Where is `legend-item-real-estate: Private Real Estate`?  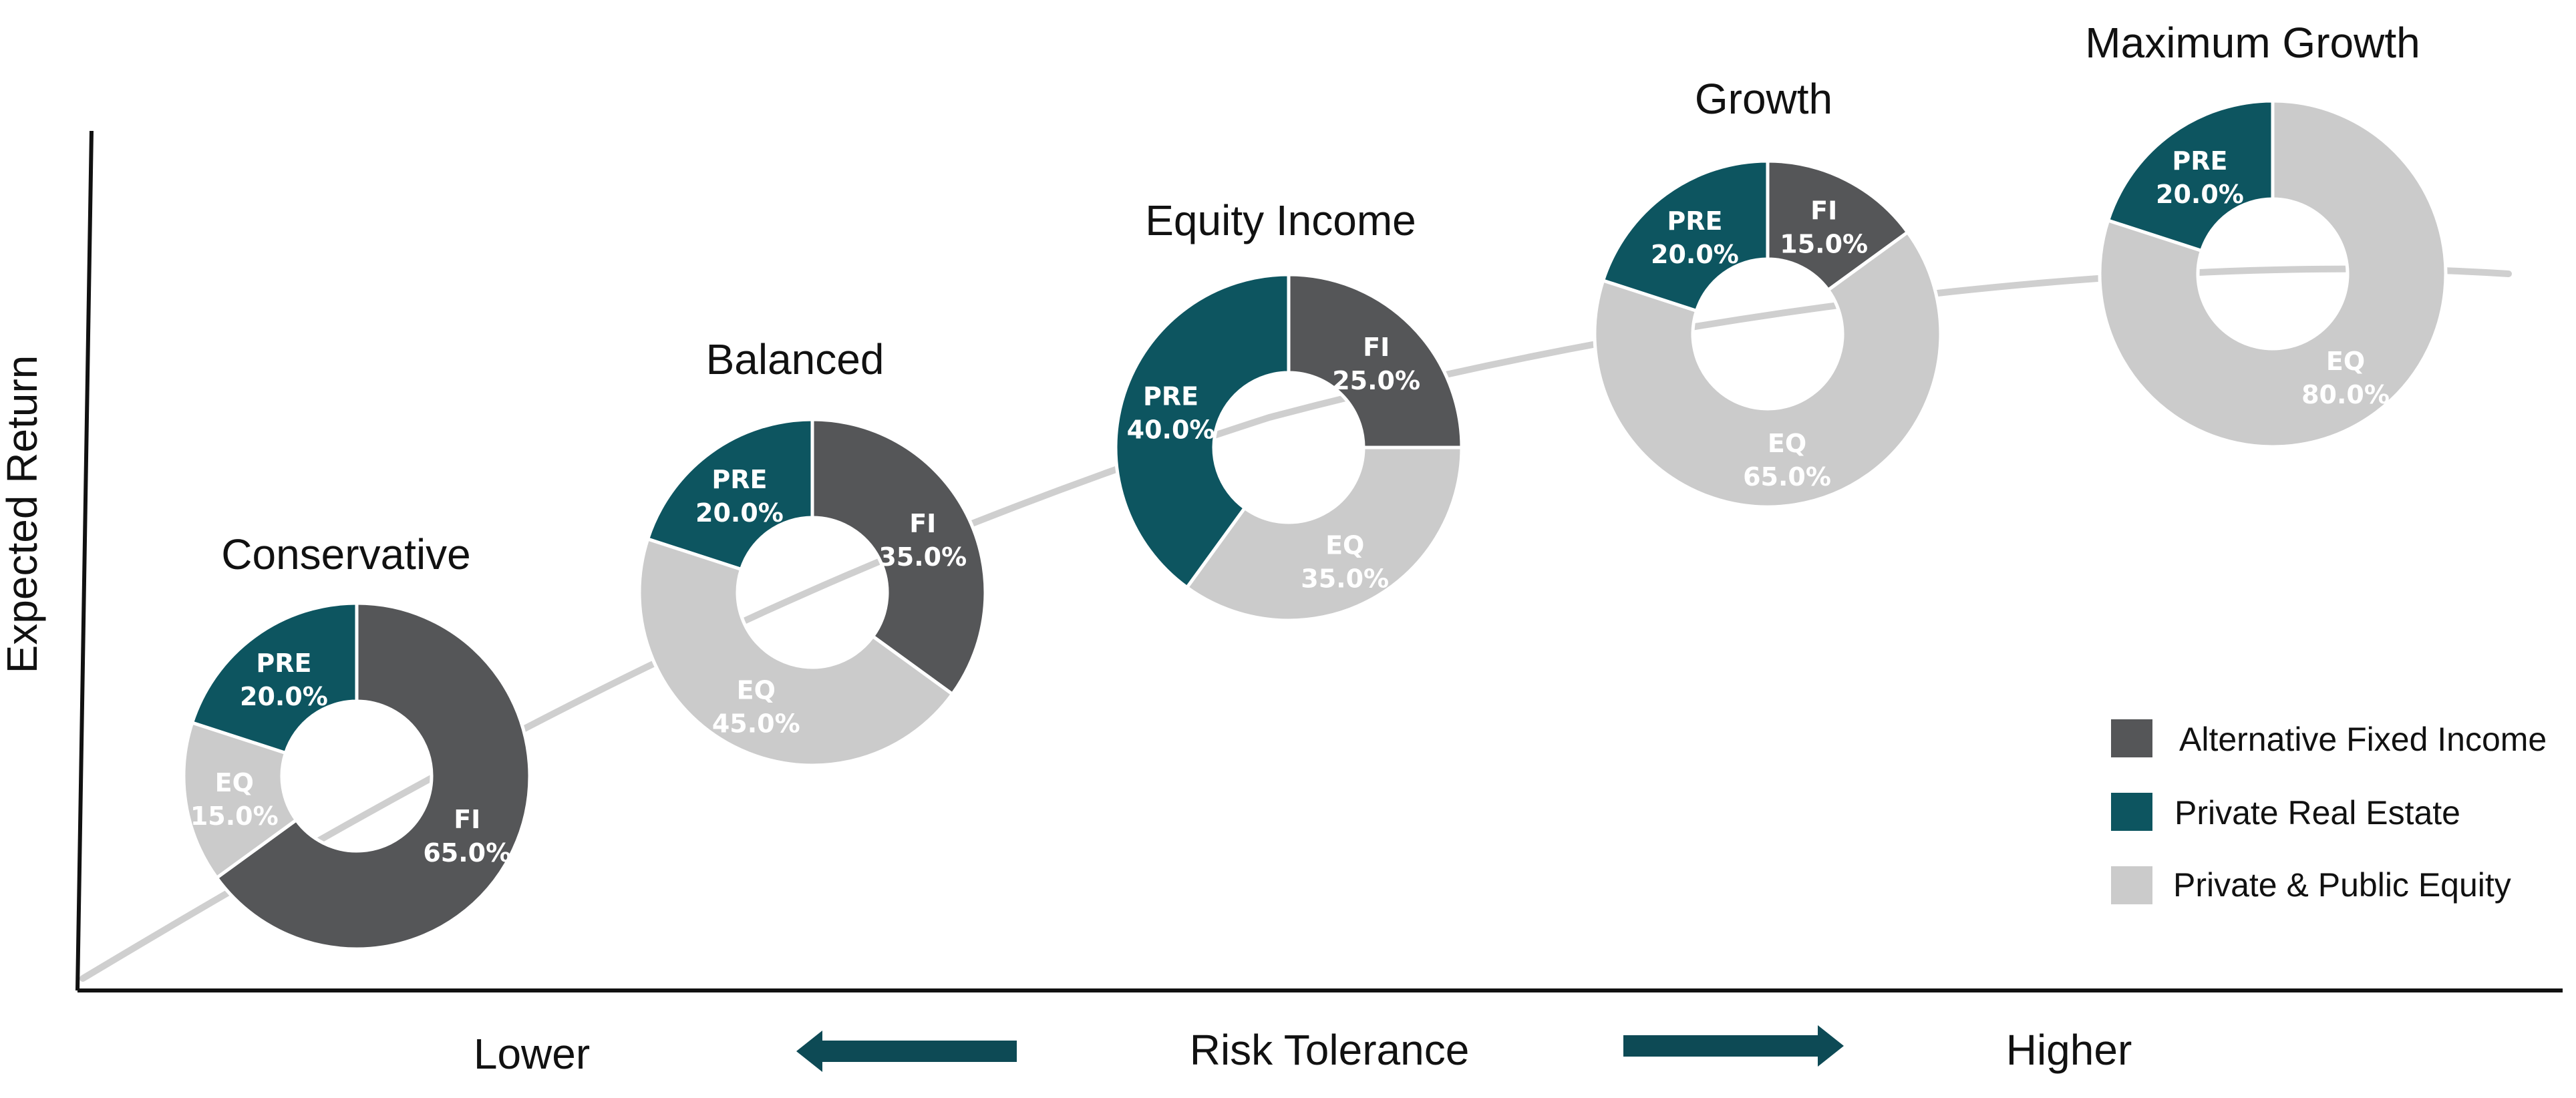 legend-item-real-estate: Private Real Estate is located at coordinates (2285, 813).